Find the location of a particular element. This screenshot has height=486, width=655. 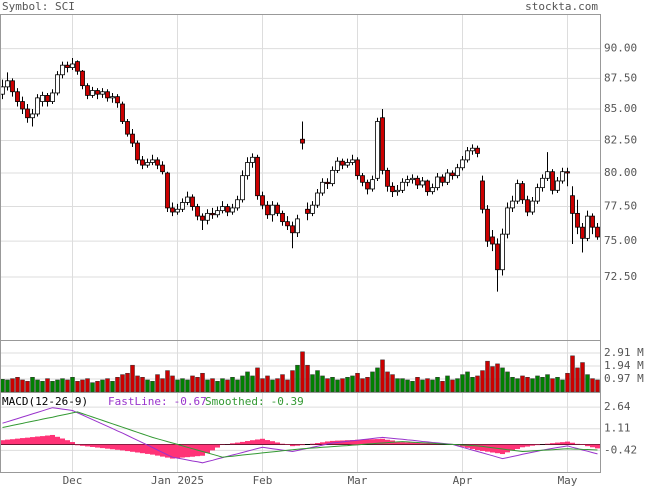

macd-legend: FastLine: -0.67 is located at coordinates (157, 401).